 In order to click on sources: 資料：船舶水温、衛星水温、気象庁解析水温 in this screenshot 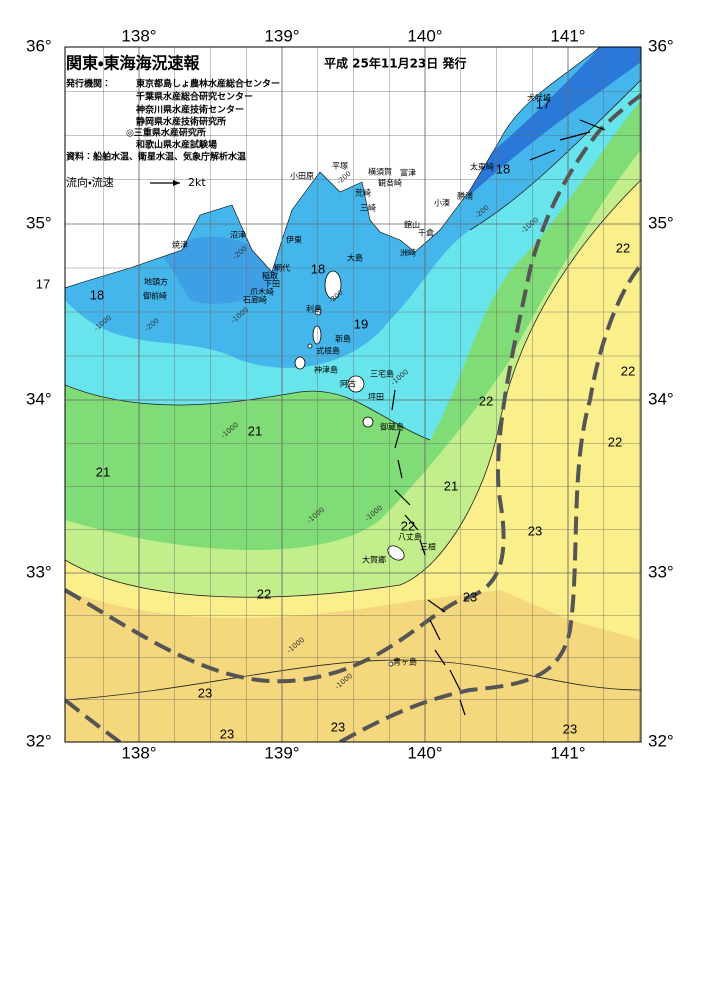, I will do `click(156, 157)`.